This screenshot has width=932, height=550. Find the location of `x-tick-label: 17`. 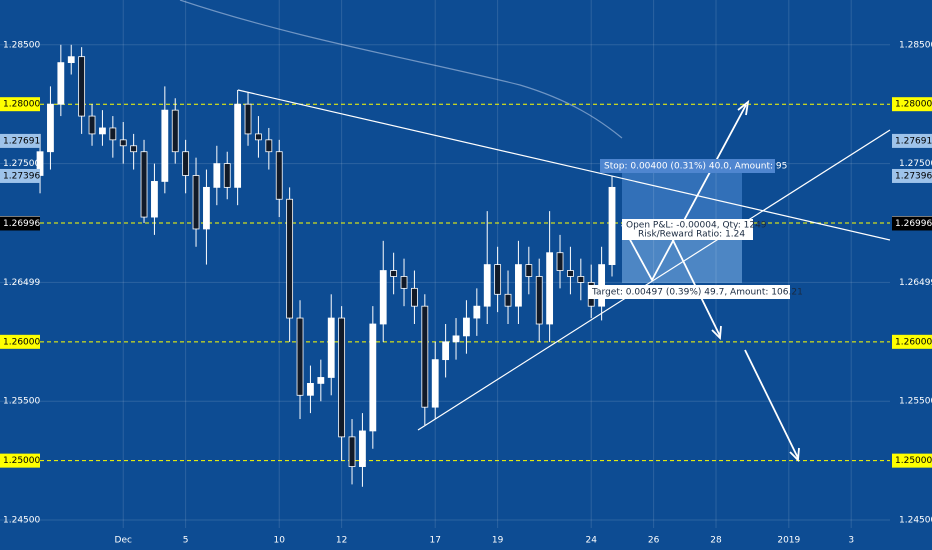

x-tick-label: 17 is located at coordinates (434, 541).